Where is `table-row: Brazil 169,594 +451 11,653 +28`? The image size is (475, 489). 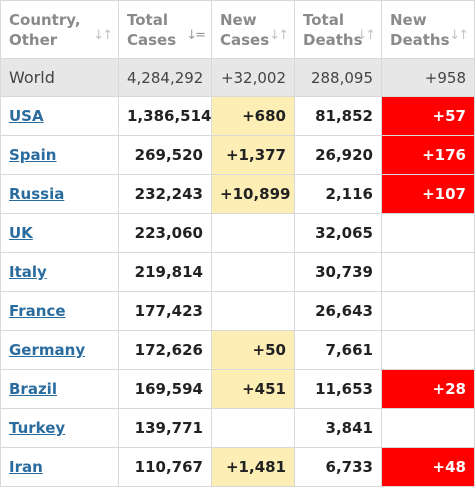 table-row: Brazil 169,594 +451 11,653 +28 is located at coordinates (237, 389).